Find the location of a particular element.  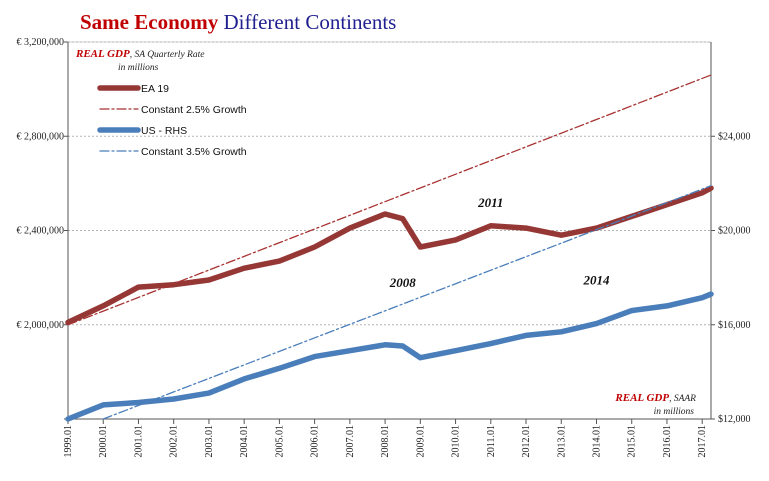

annotation-0: 2011 is located at coordinates (490, 202).